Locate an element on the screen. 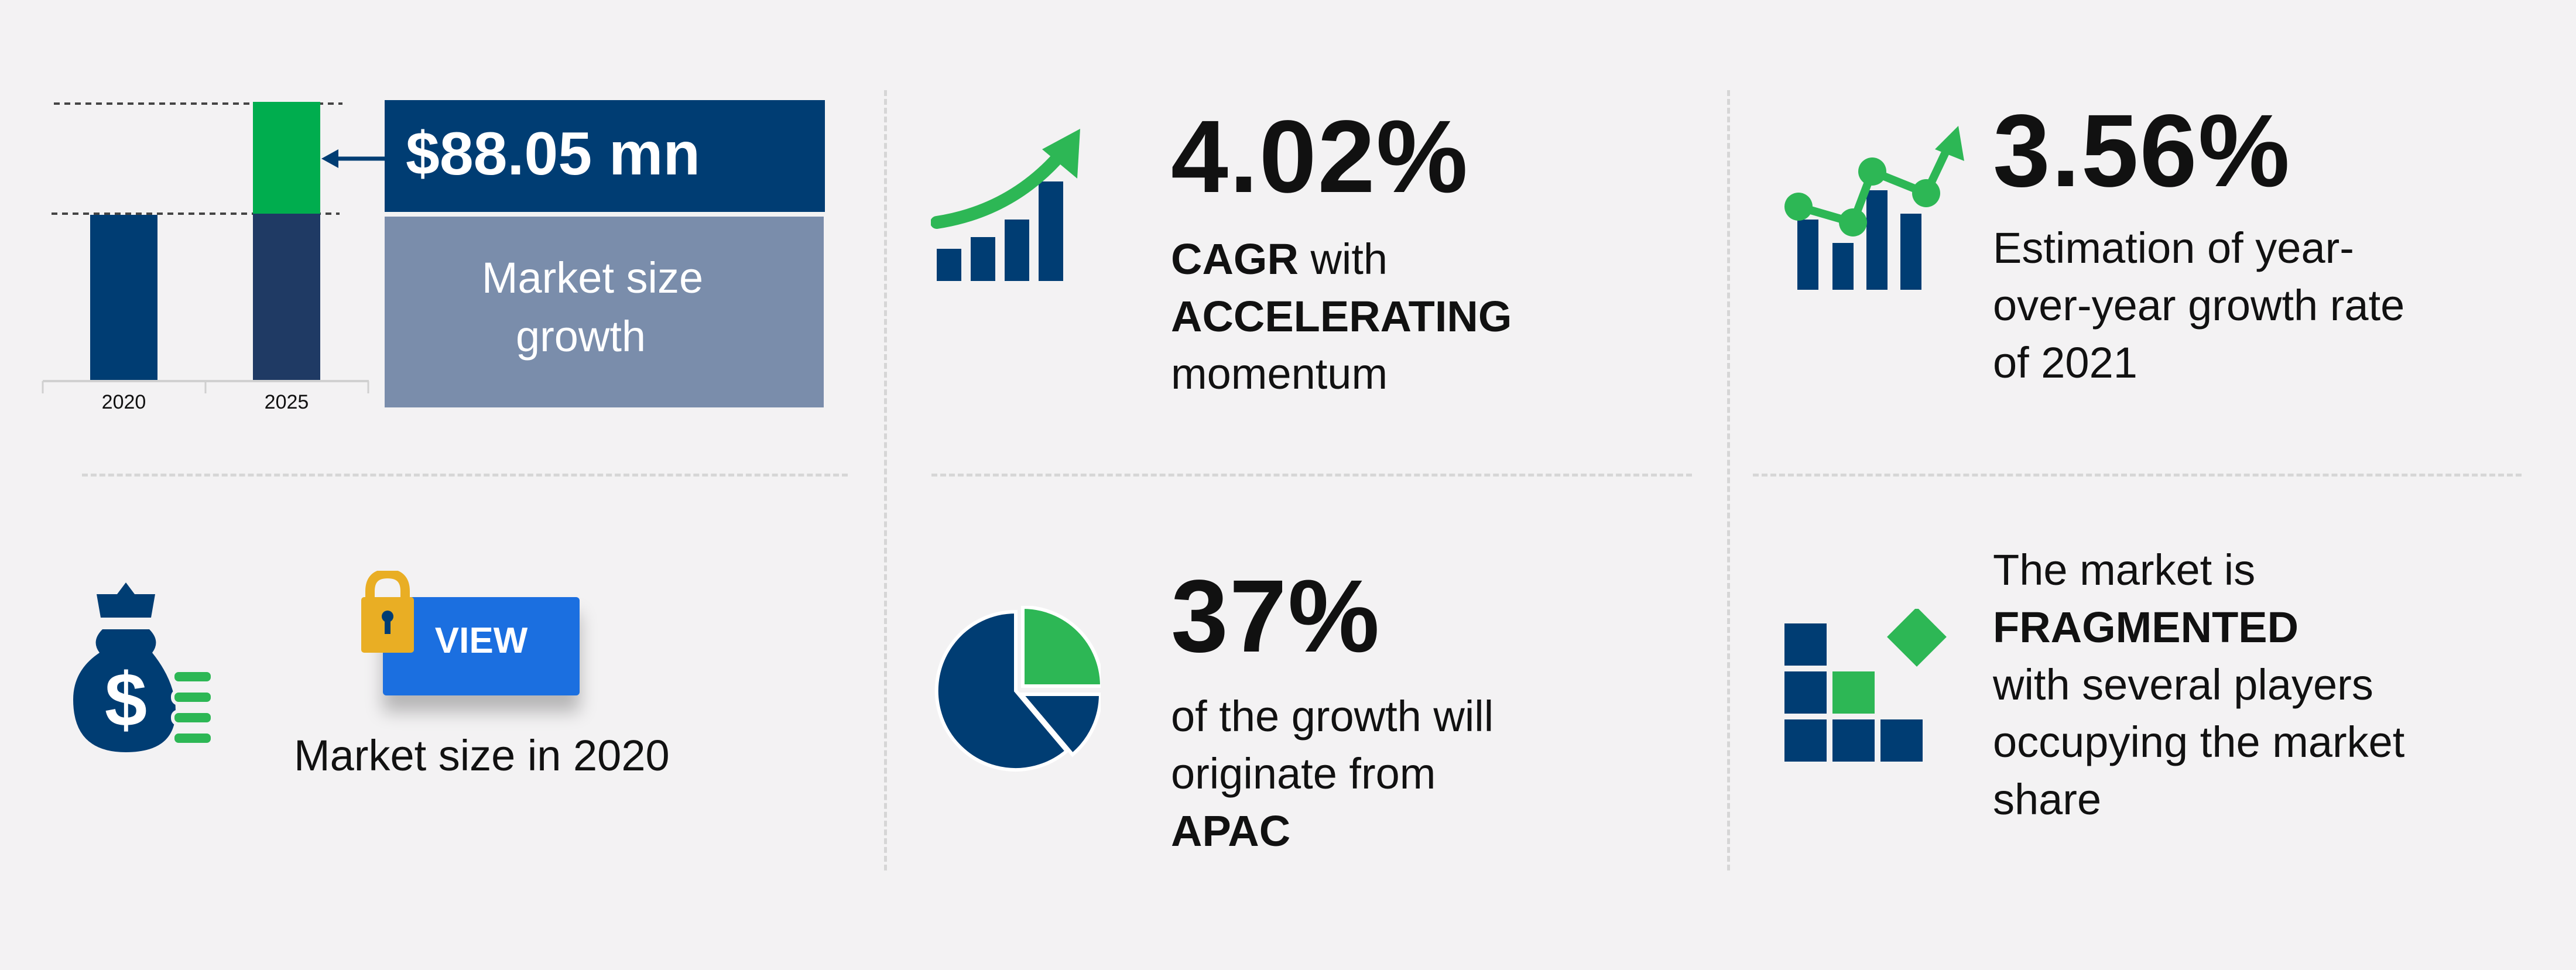  region-value: 37% is located at coordinates (1276, 616).